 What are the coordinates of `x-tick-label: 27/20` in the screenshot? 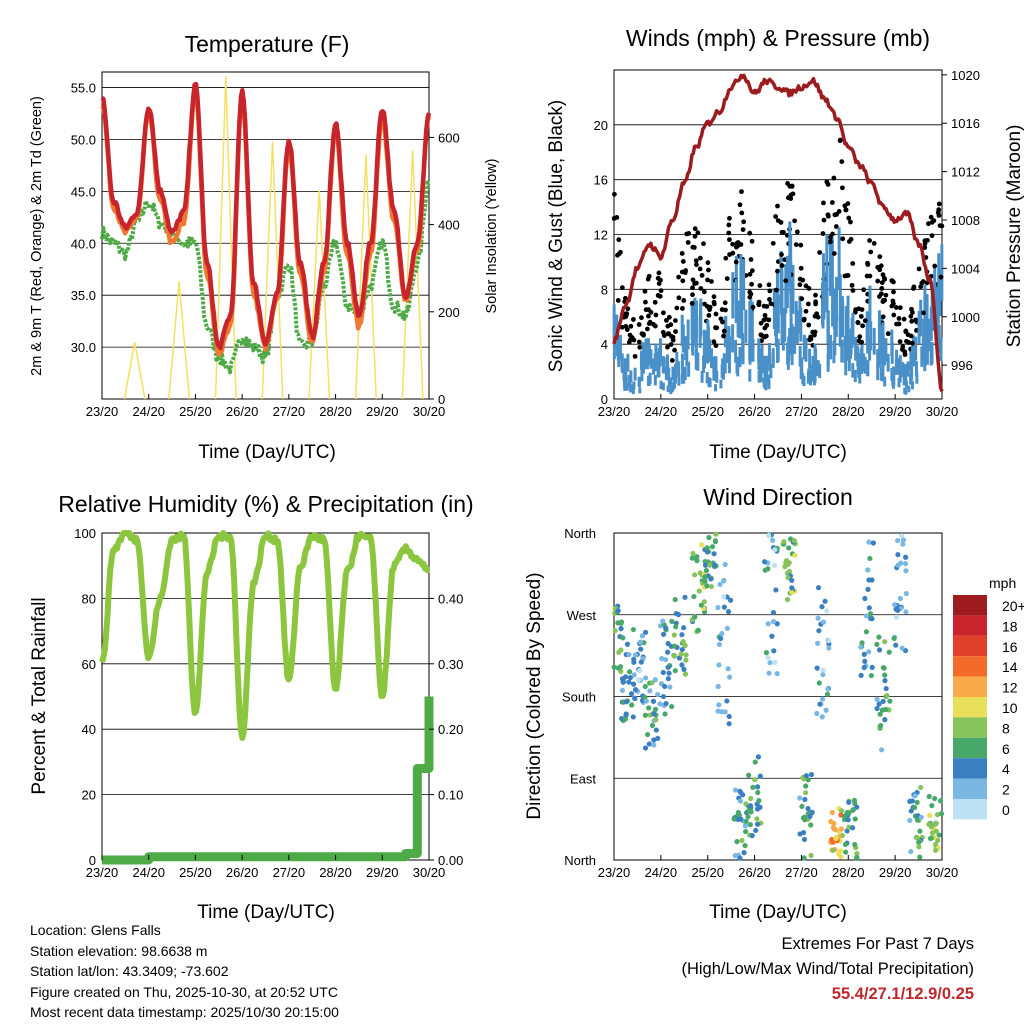 It's located at (289, 872).